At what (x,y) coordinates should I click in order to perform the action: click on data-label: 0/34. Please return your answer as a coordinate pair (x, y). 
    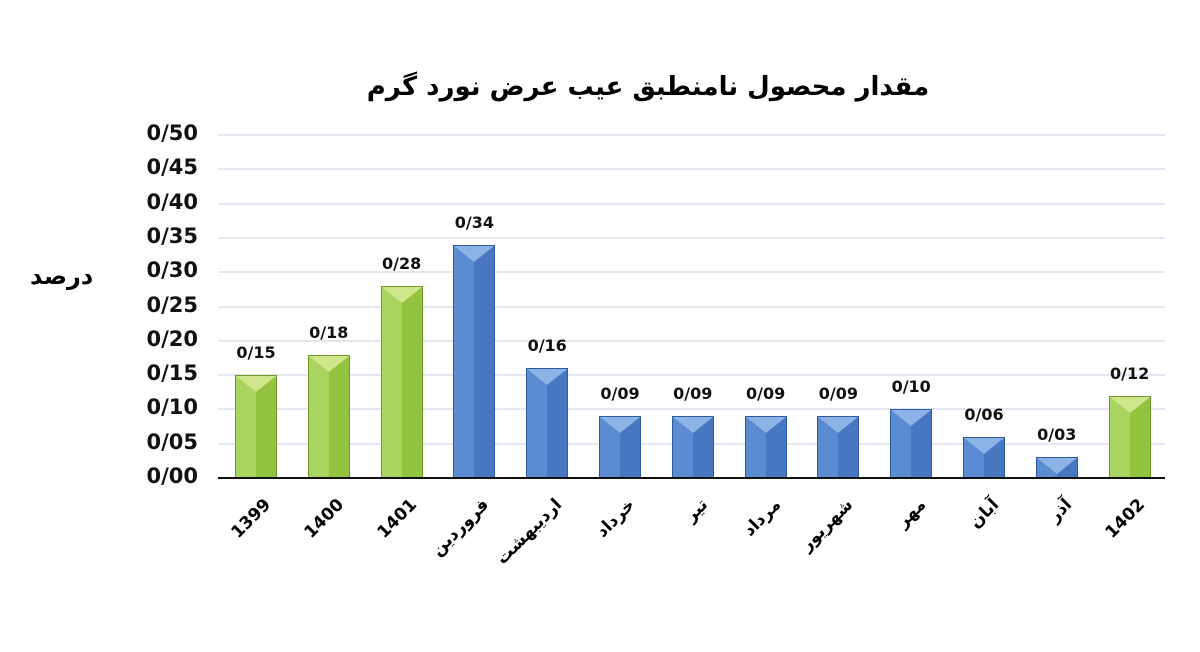
    Looking at the image, I should click on (474, 222).